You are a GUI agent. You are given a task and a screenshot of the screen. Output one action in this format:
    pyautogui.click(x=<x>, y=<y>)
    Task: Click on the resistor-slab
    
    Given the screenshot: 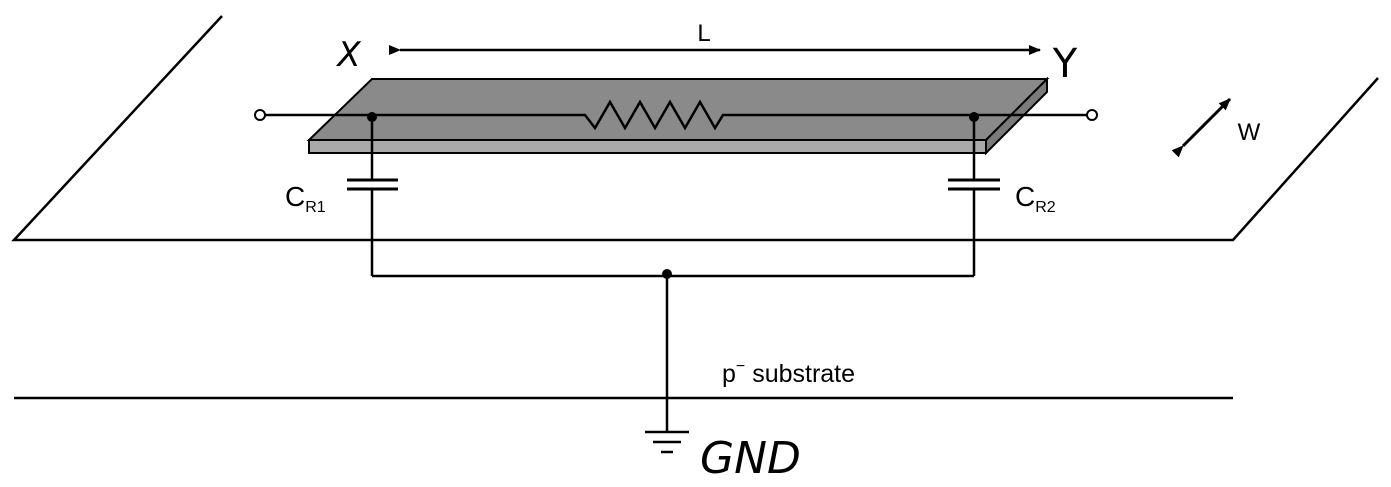 What is the action you would take?
    pyautogui.click(x=678, y=116)
    